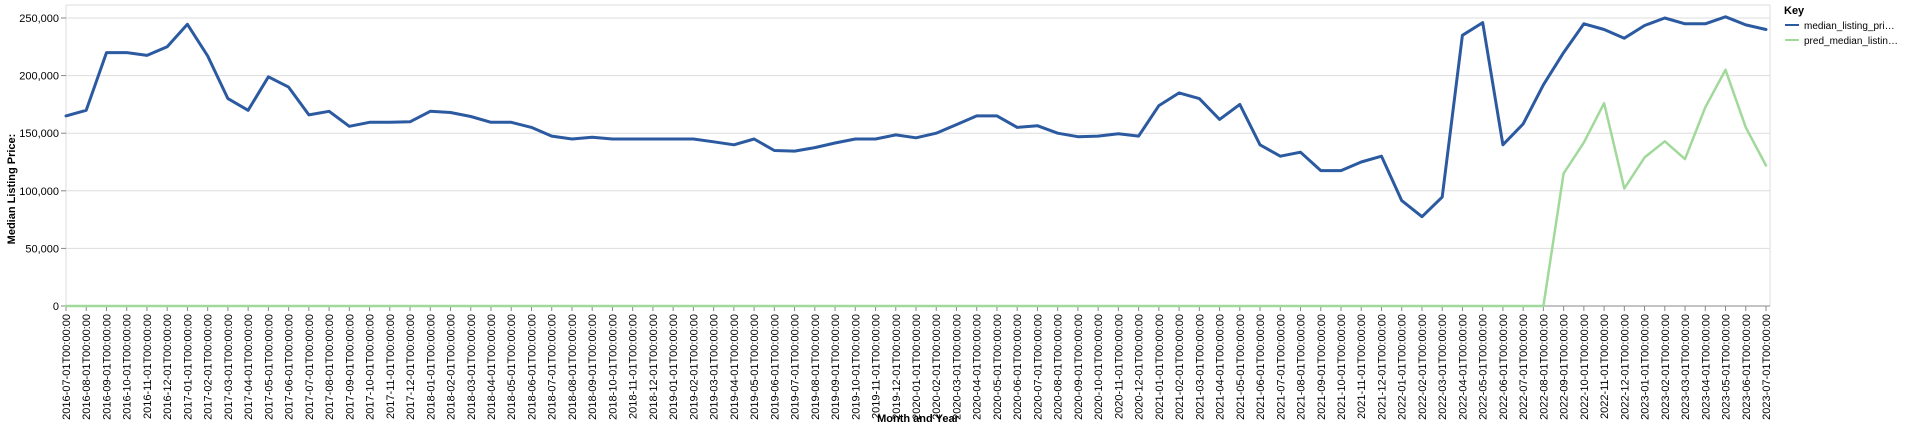  Describe the element at coordinates (1099, 367) in the screenshot. I see `x-tick-label: 2020-10-01T00:00:00` at that location.